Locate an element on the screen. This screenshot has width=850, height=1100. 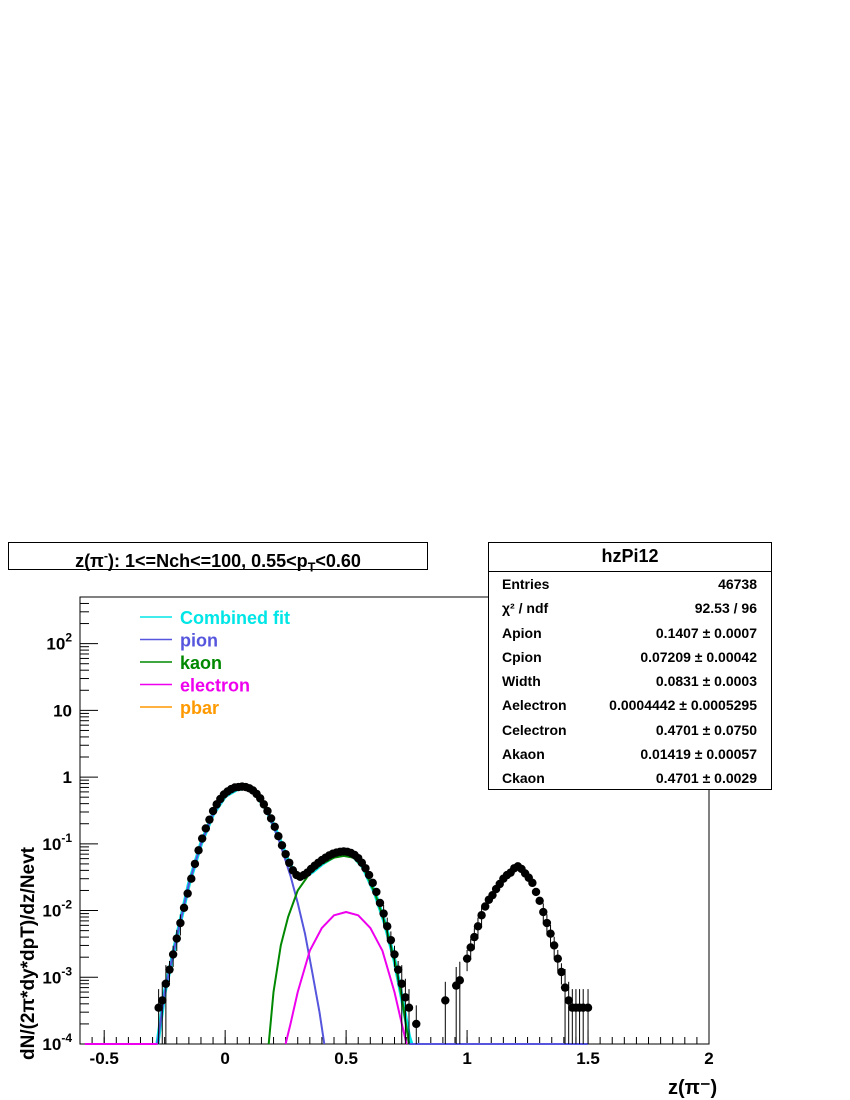
stats-value: 0.07209 ± 0.00042 is located at coordinates (698, 656).